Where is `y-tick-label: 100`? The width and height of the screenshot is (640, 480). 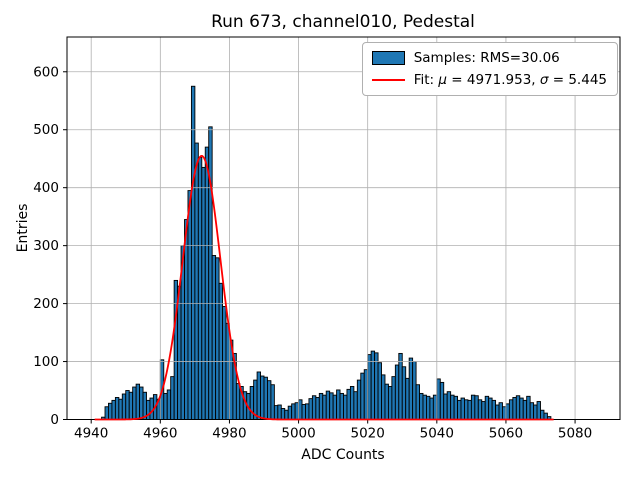 y-tick-label: 100 is located at coordinates (46, 362).